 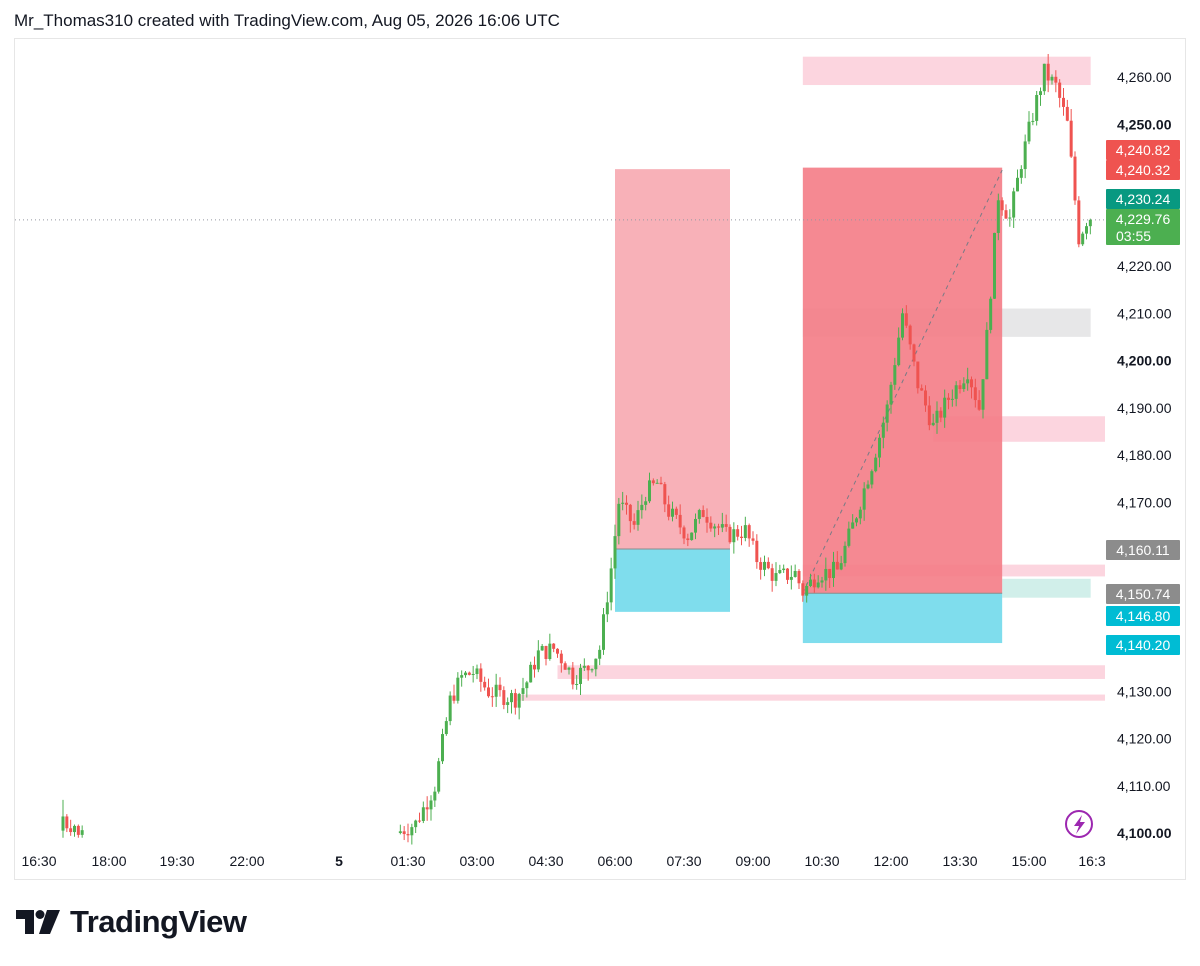 I want to click on position-1-target-zone, so click(x=672, y=580).